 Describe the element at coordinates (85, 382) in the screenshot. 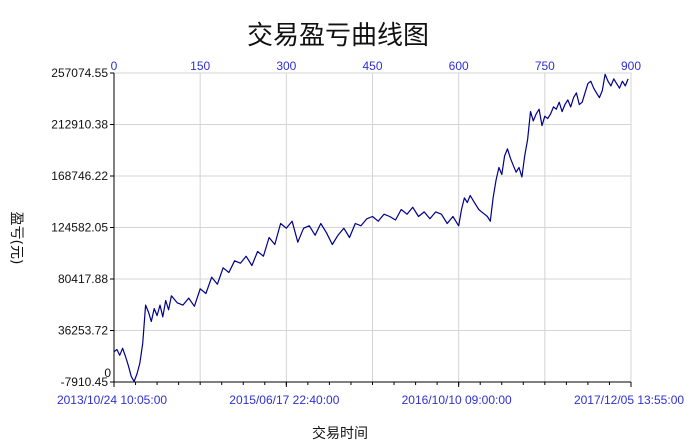

I see `y-tick-label: -7910.45` at that location.